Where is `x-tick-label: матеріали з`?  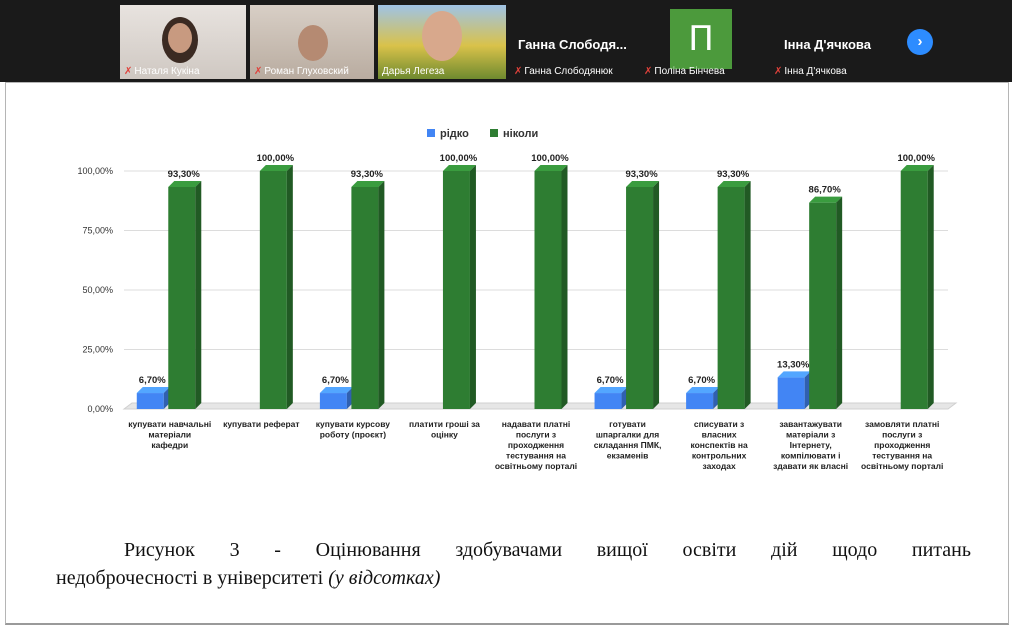
x-tick-label: матеріали з is located at coordinates (810, 435).